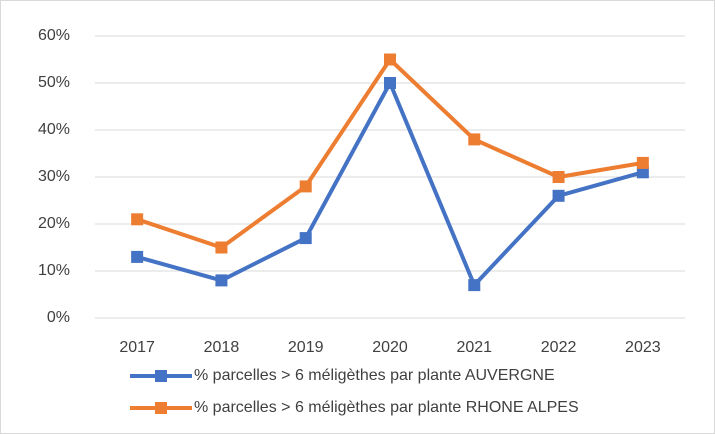 This screenshot has height=434, width=715. What do you see at coordinates (54, 223) in the screenshot?
I see `y-tick-label: 20%` at bounding box center [54, 223].